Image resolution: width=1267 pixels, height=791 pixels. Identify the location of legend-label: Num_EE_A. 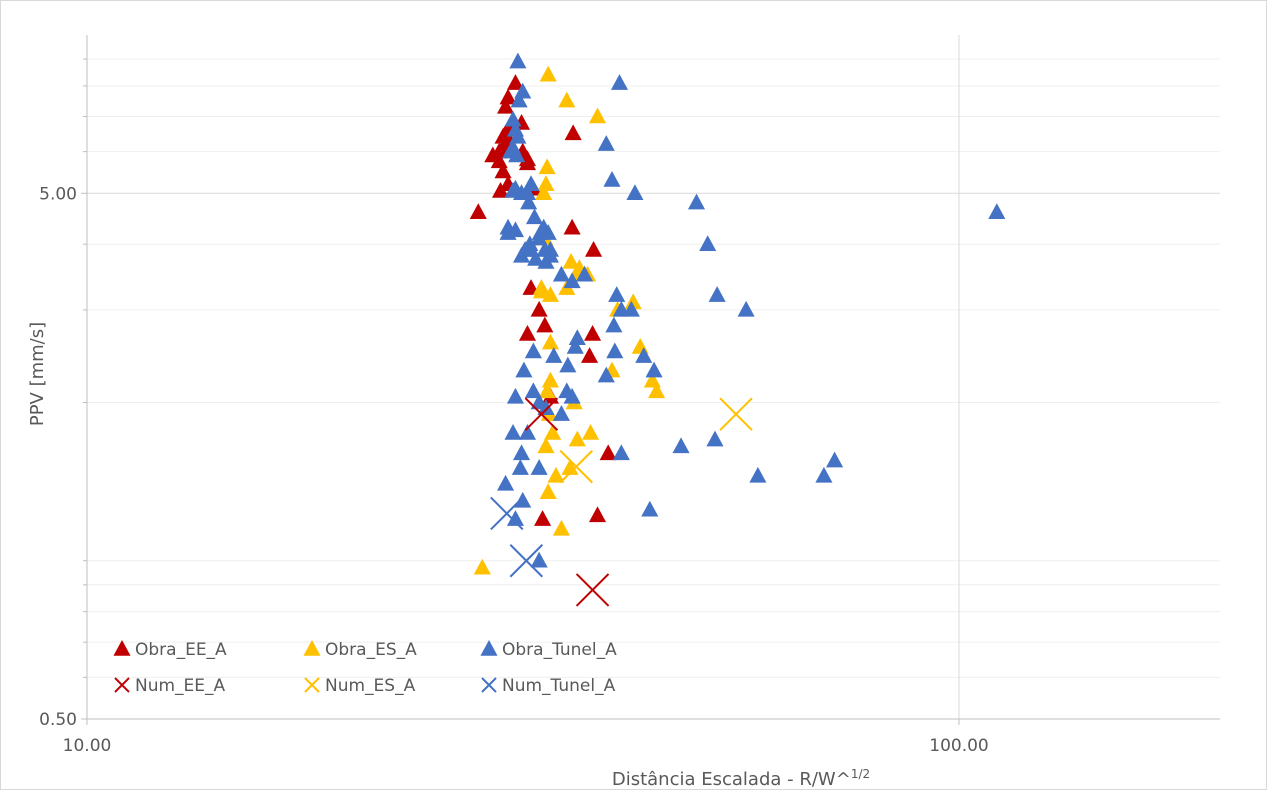
(180, 686).